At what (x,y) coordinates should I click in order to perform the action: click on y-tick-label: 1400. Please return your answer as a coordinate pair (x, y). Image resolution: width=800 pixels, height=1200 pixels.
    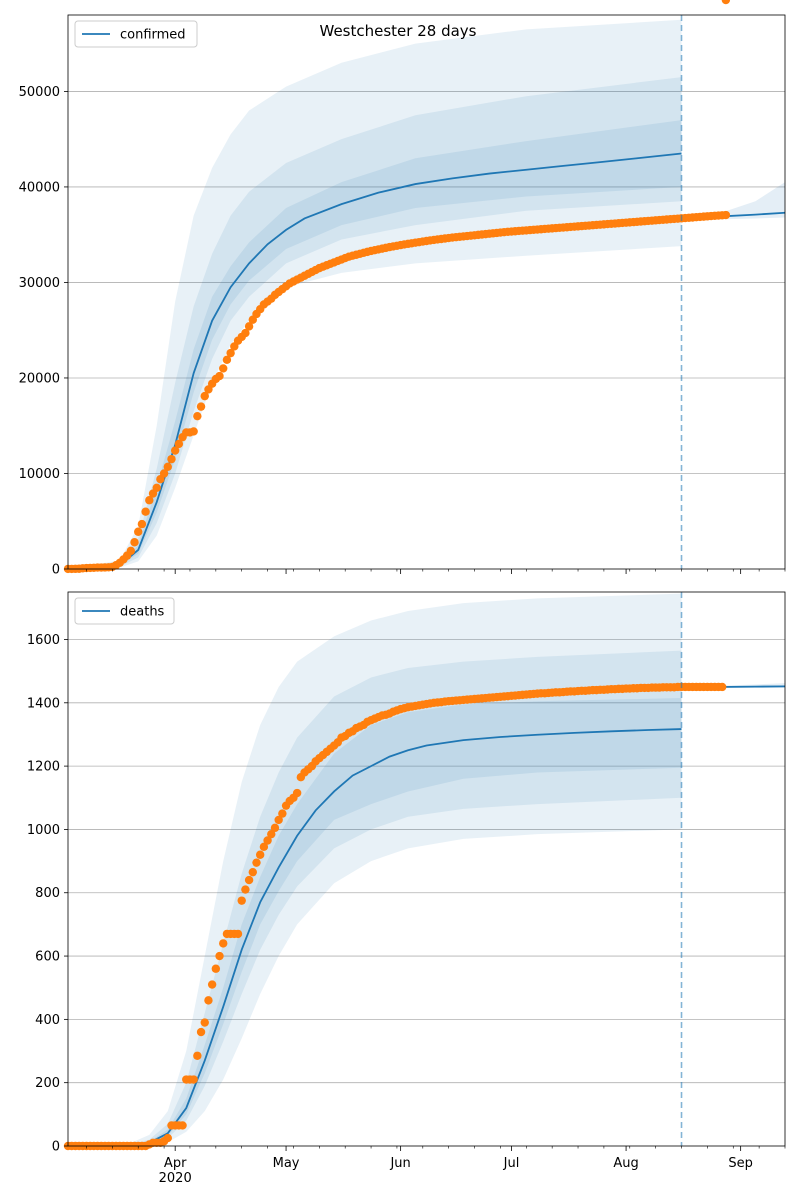
    Looking at the image, I should click on (43, 703).